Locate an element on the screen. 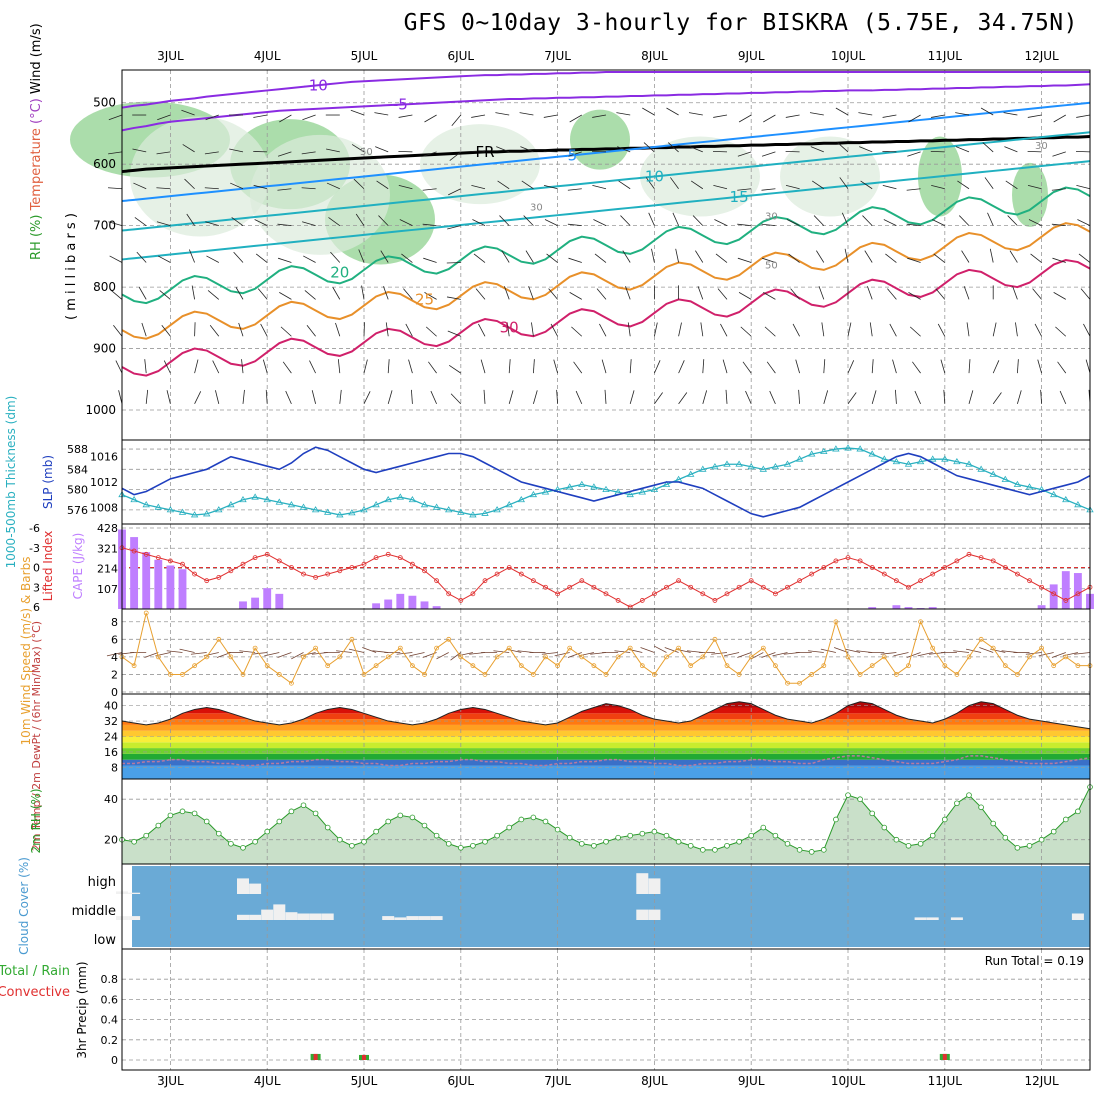 This screenshot has height=1100, width=1100. isotherm-label: -10 is located at coordinates (315, 86).